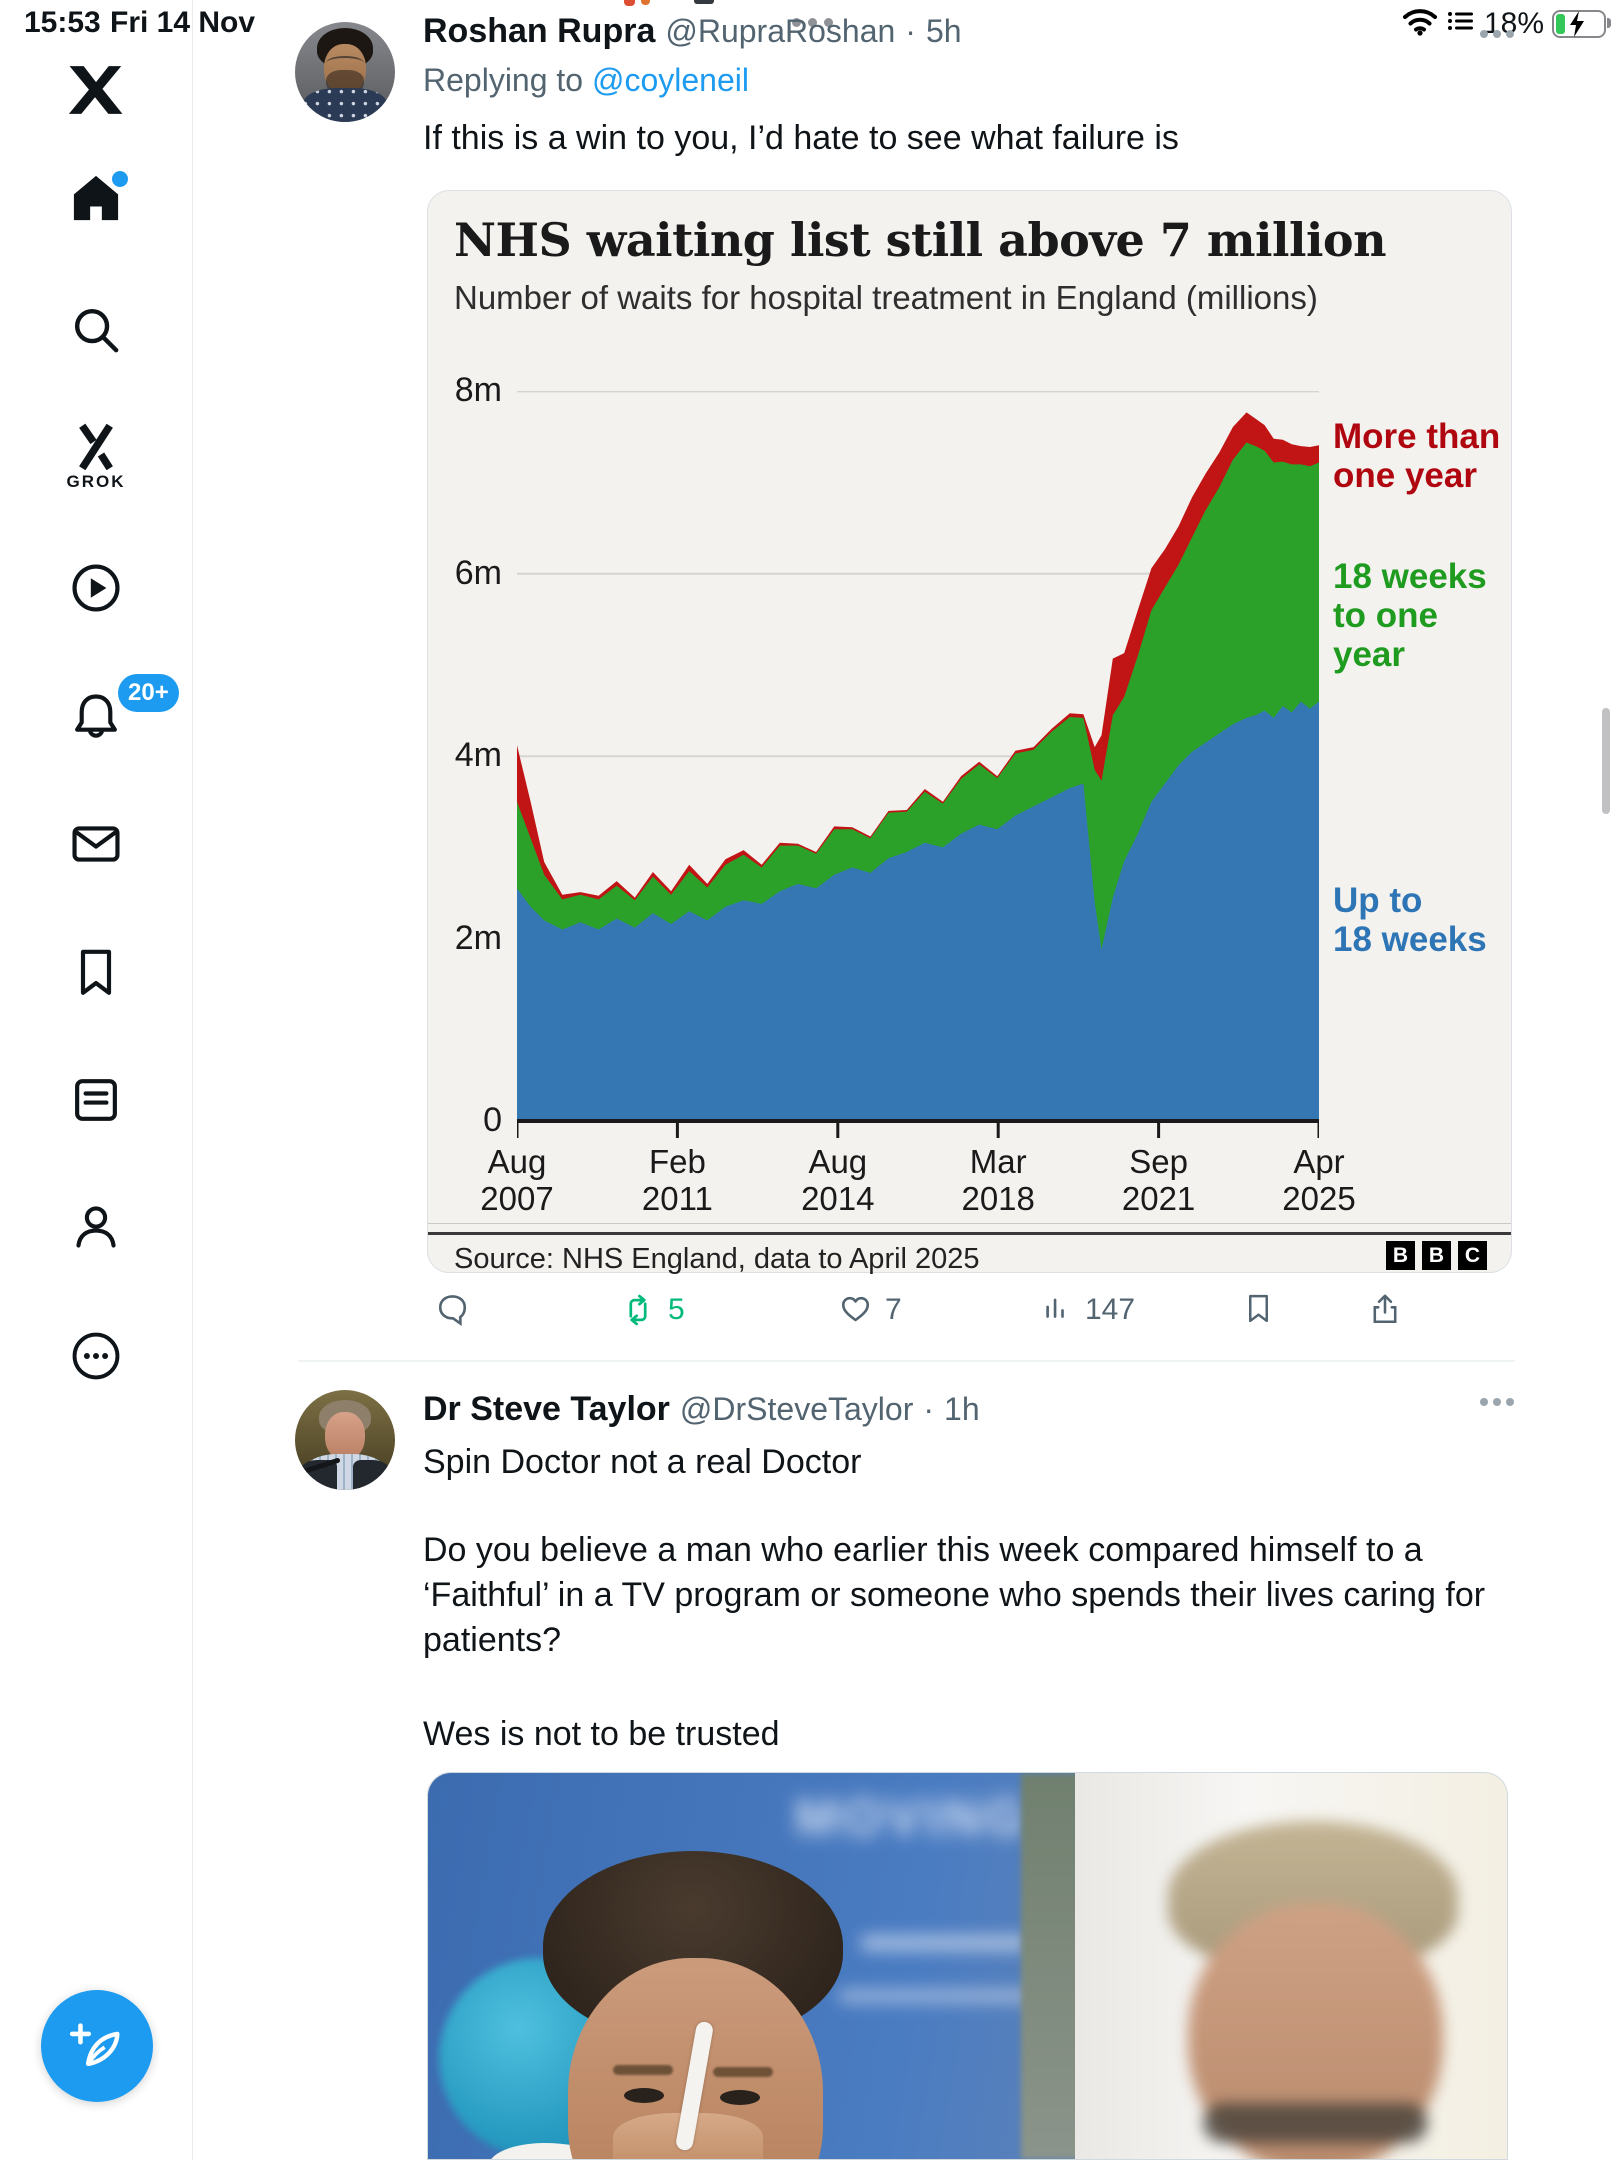 The width and height of the screenshot is (1620, 2160). I want to click on grok-label: GROK, so click(96, 481).